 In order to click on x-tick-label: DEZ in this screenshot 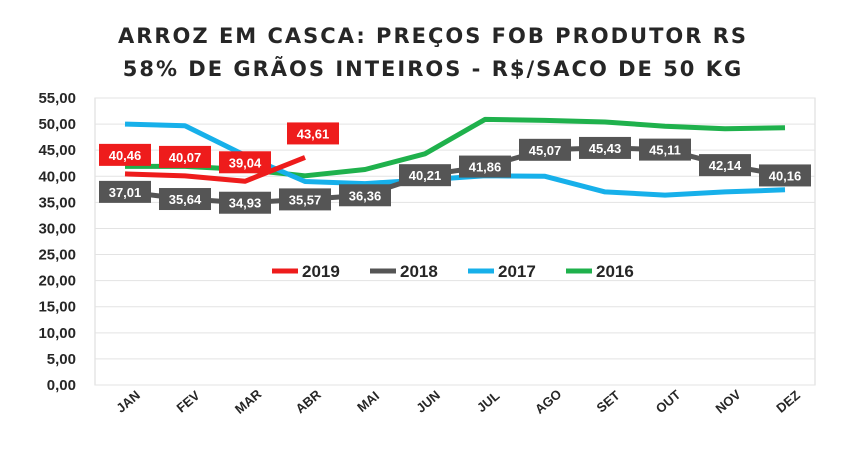, I will do `click(788, 401)`.